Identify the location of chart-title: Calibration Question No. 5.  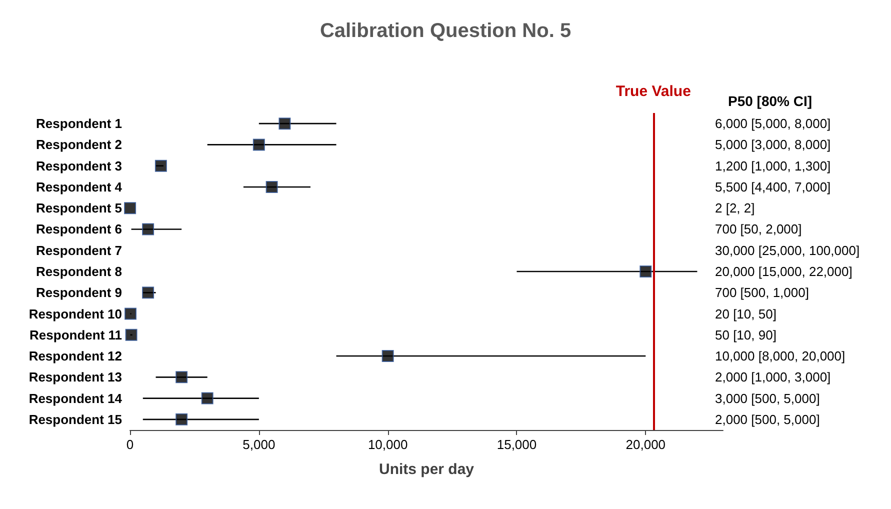
(446, 31).